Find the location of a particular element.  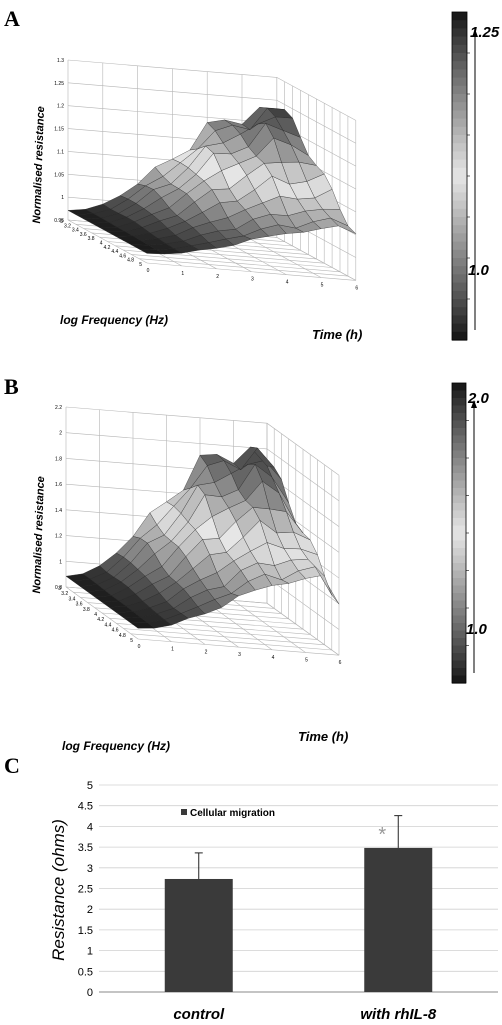

z-tick-label: 1.8 is located at coordinates (58, 459).